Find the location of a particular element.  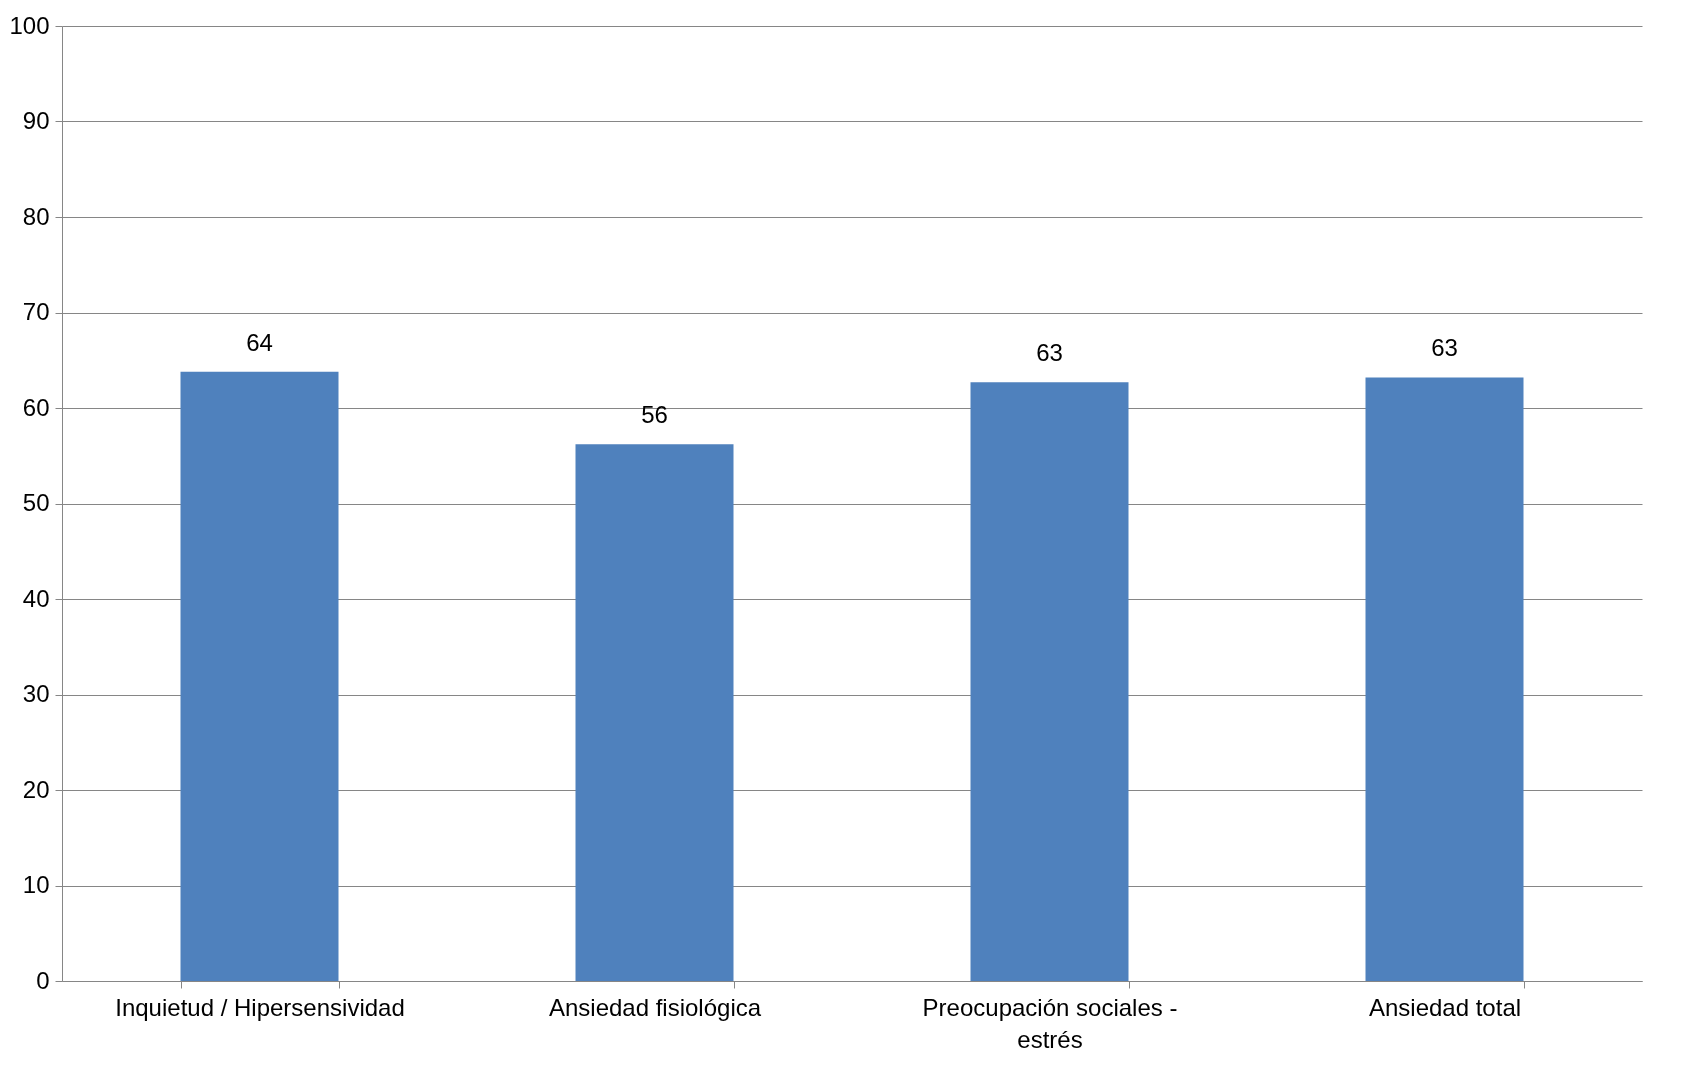

x-tick-label: Ansiedad fisiológica is located at coordinates (655, 1007).